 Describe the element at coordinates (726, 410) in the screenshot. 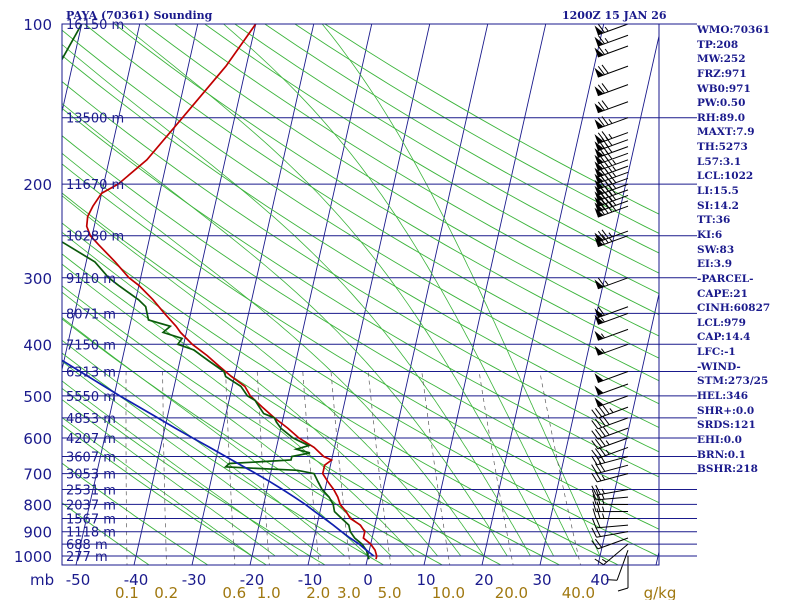

I see `index-item: SHR+:0.0` at that location.